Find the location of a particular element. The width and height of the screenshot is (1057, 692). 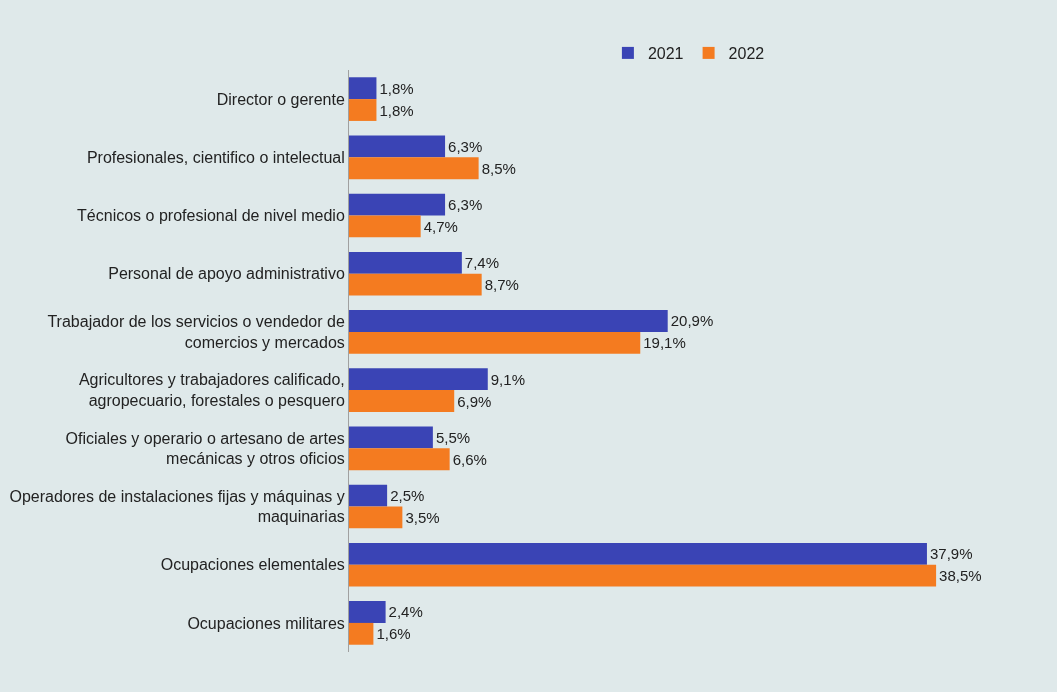

data-label: 20,9% is located at coordinates (692, 321).